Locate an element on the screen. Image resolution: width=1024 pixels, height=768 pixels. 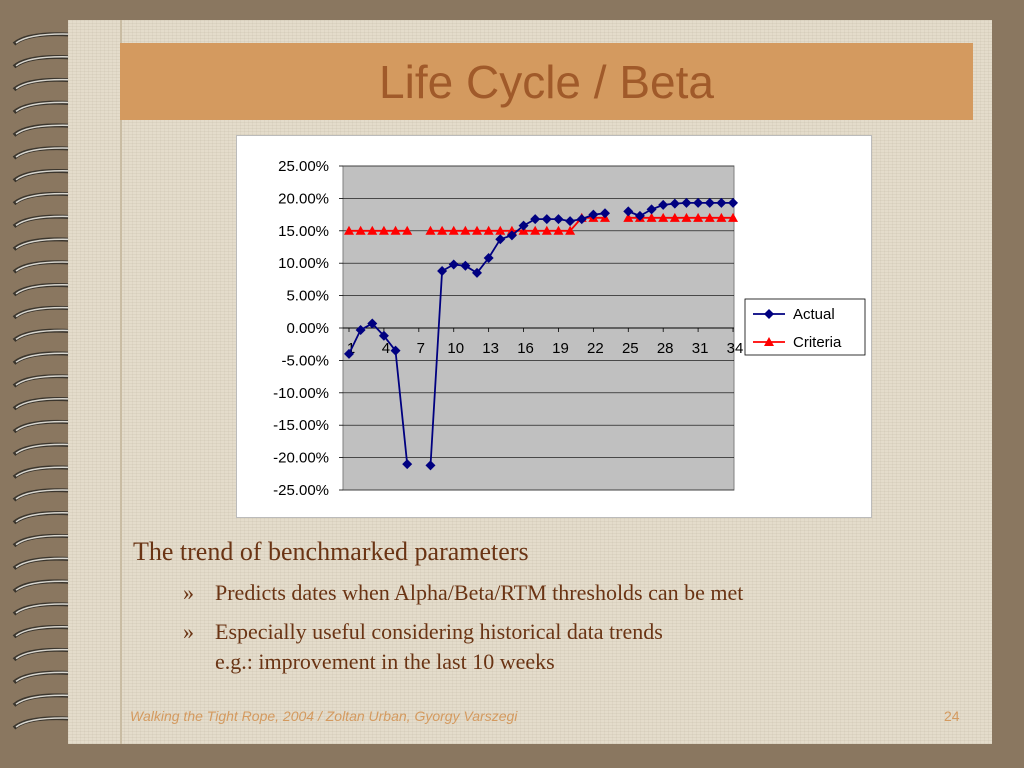
page-number: 24 is located at coordinates (952, 716).